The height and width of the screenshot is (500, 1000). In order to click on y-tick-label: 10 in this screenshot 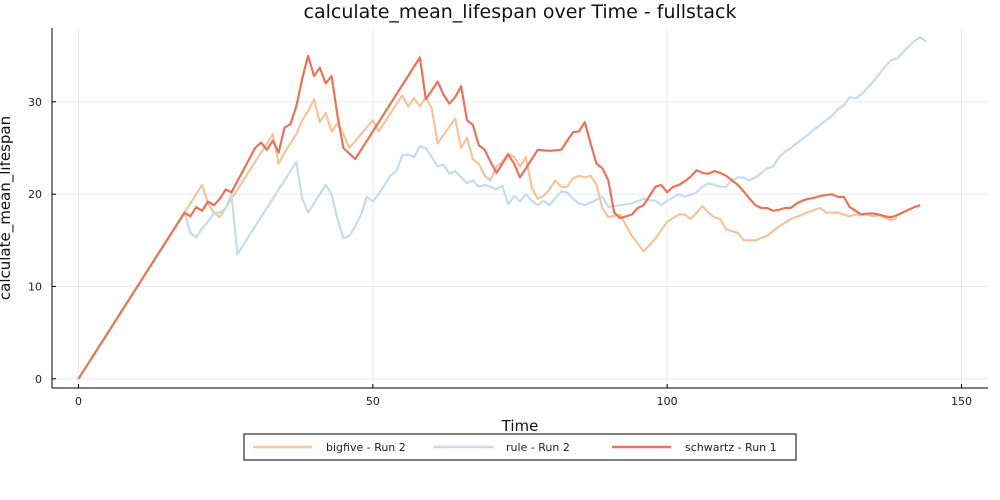, I will do `click(35, 286)`.